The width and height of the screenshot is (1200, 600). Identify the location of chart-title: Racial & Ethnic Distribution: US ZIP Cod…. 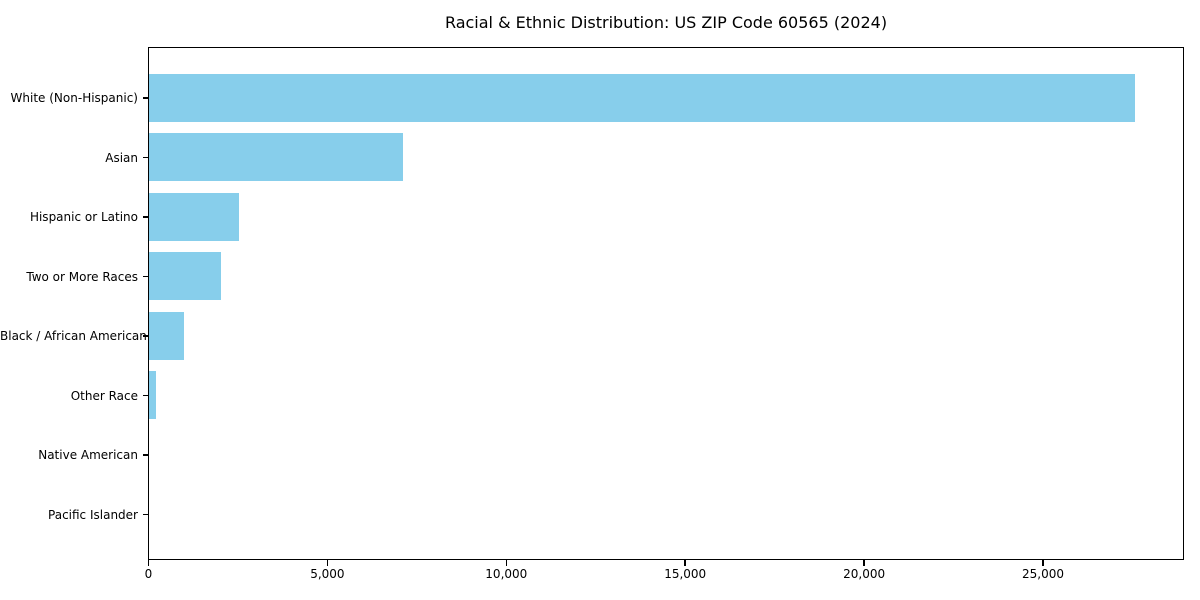
(666, 22).